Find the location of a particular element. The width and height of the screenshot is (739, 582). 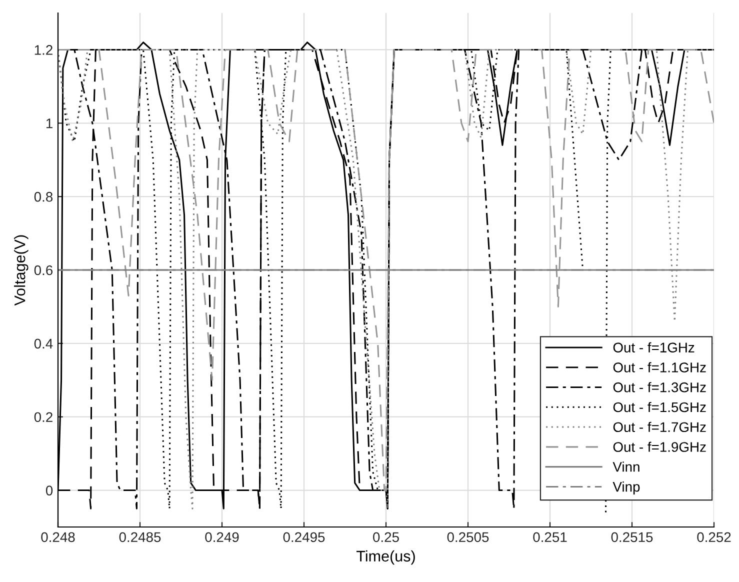

y-tick-label: 1.2 is located at coordinates (43, 50).